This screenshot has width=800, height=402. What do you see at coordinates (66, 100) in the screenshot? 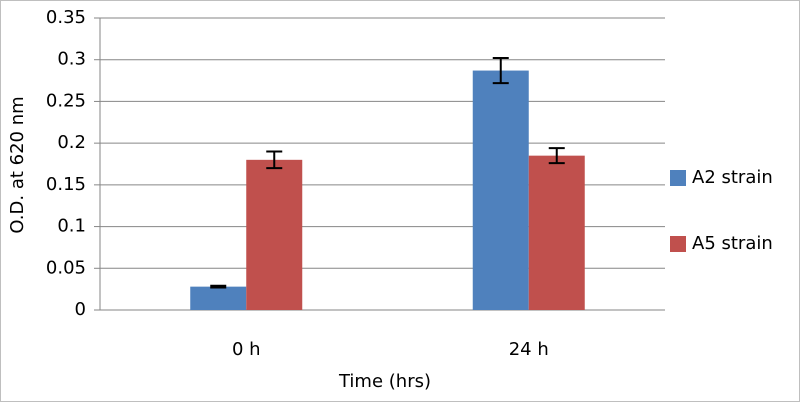
I see `y-tick-label: 0.25` at bounding box center [66, 100].